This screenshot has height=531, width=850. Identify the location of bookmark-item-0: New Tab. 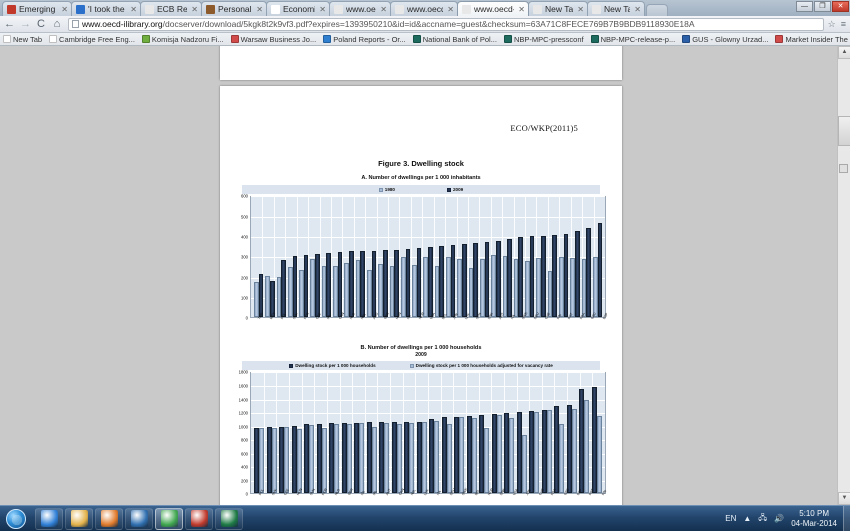
(22, 39).